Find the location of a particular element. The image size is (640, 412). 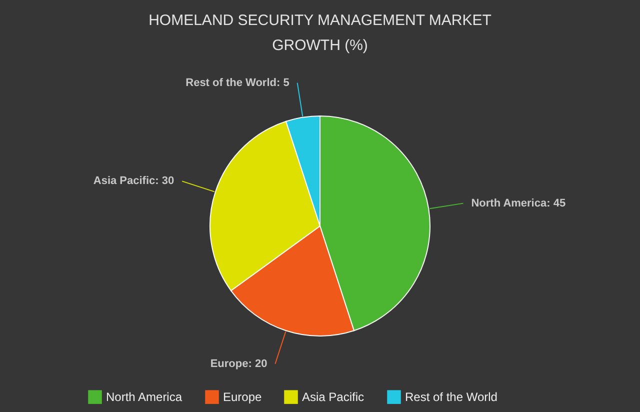

legend-label: North America is located at coordinates (144, 397).